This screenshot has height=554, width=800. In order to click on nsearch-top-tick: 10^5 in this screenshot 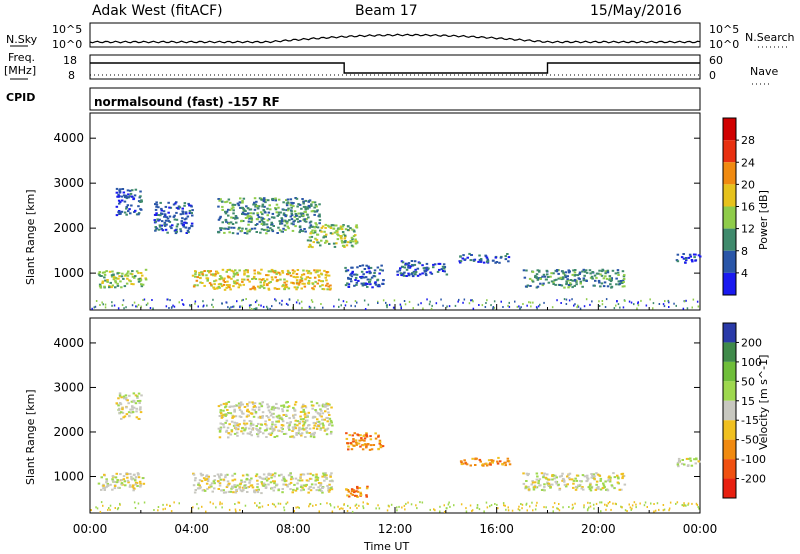, I will do `click(724, 29)`.